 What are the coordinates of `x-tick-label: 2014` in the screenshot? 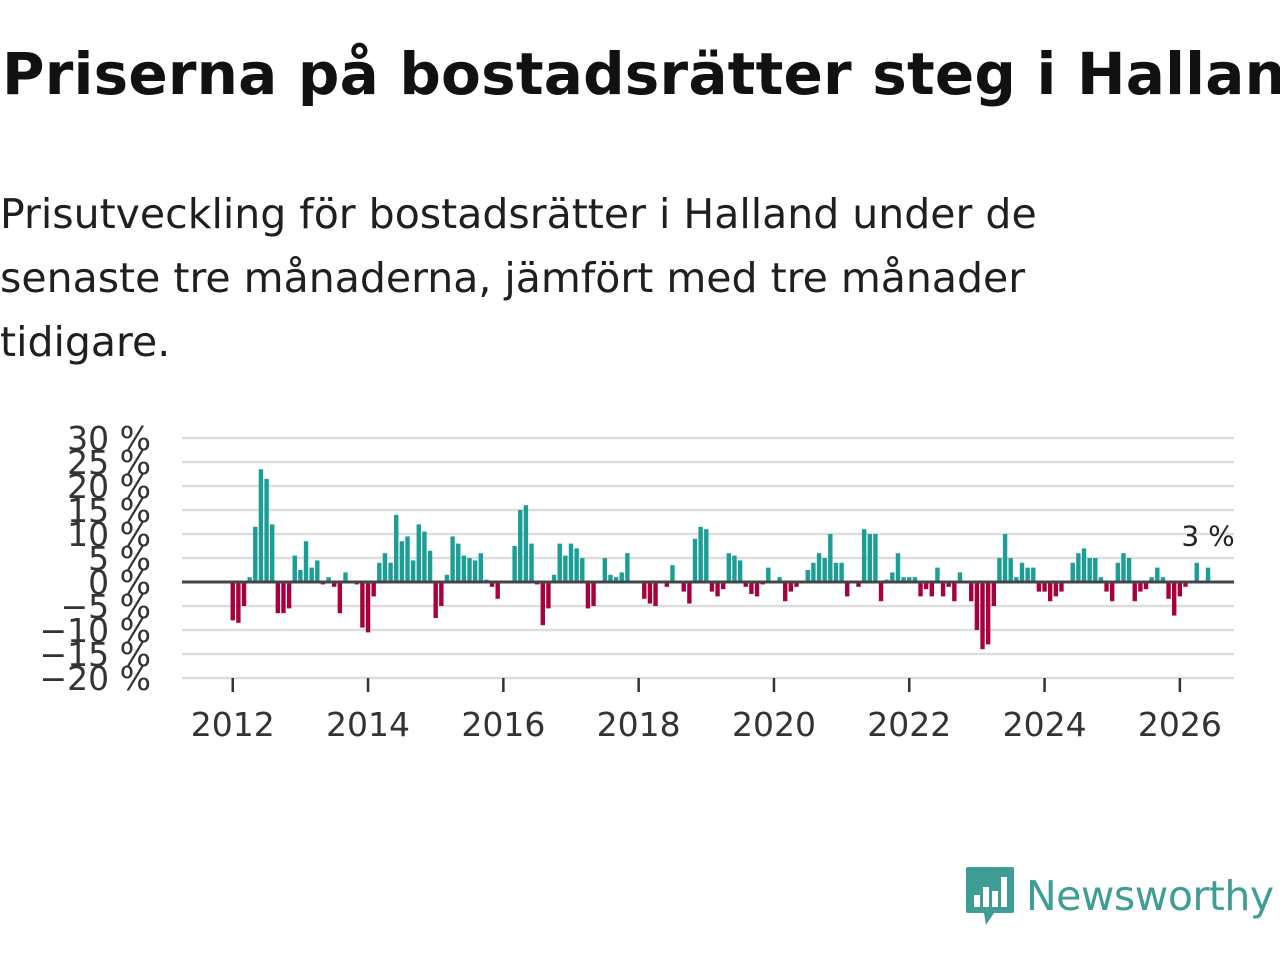 It's located at (368, 724).